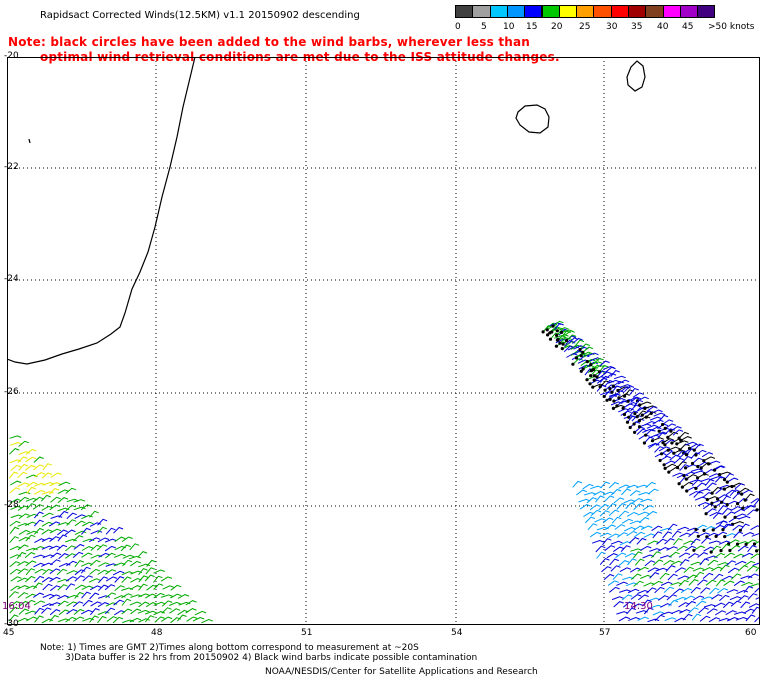 Image resolution: width=760 pixels, height=688 pixels. What do you see at coordinates (585, 27) in the screenshot?
I see `legend-tick-label: 25` at bounding box center [585, 27].